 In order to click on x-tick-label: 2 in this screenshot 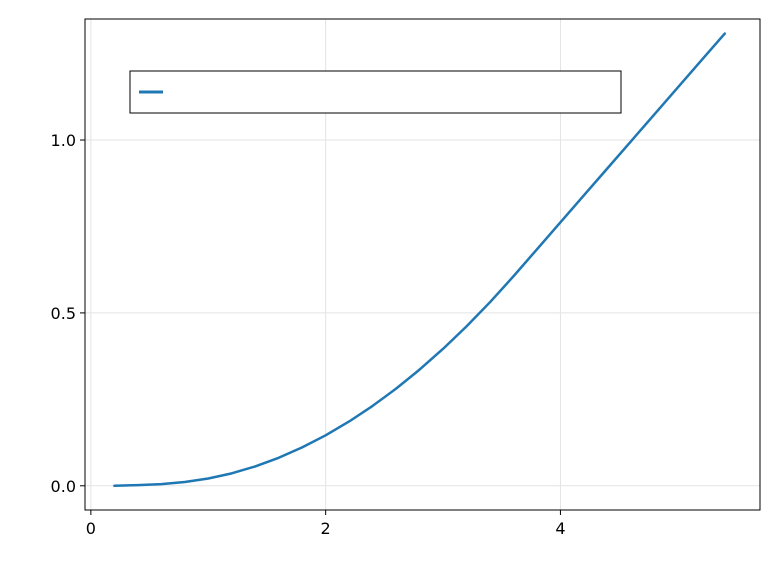, I will do `click(326, 528)`.